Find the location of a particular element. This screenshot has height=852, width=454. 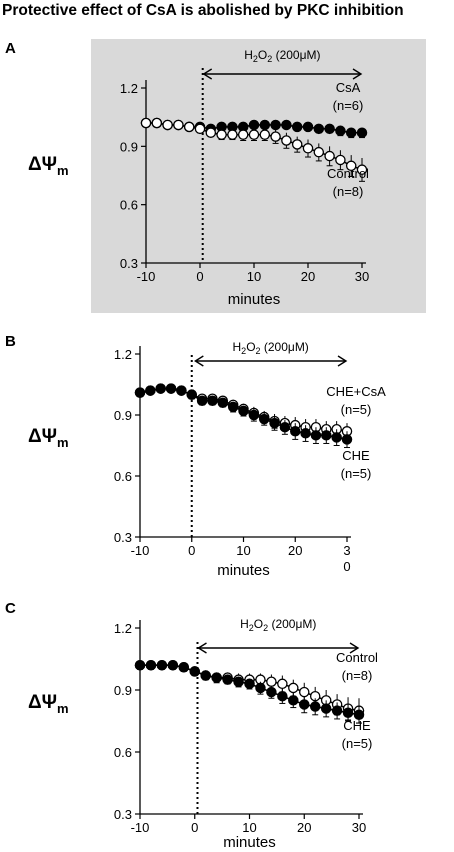

panel-c-treatment-label: H2O2 (200μM) is located at coordinates (278, 625).